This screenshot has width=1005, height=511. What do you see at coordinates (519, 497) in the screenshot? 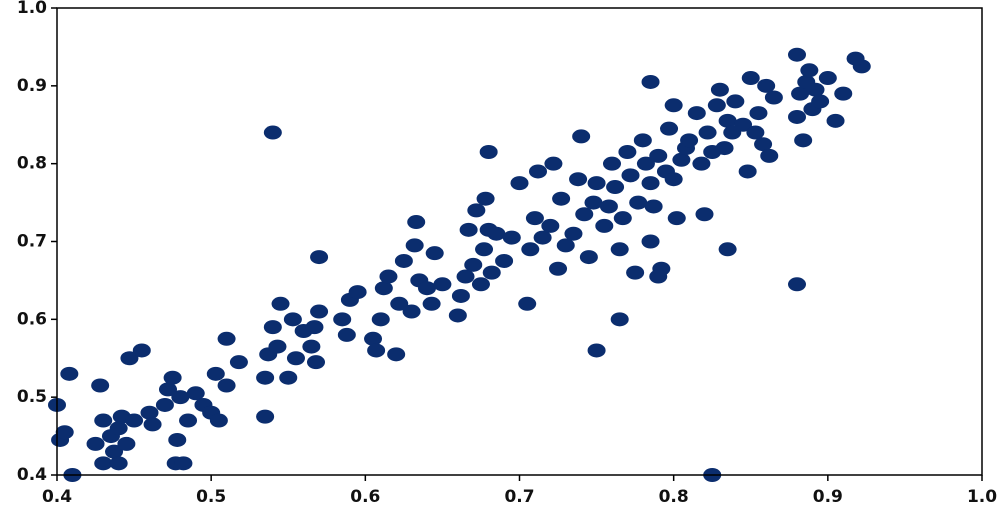
I see `x-tick-label: 0.7` at bounding box center [519, 497].